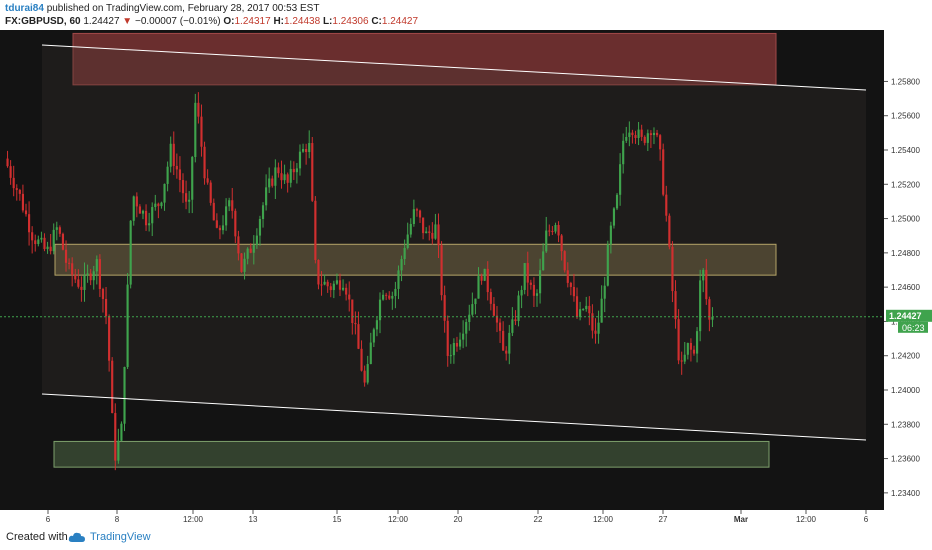 Image resolution: width=932 pixels, height=550 pixels. I want to click on tradingview-brand-link: TradingView, so click(120, 537).